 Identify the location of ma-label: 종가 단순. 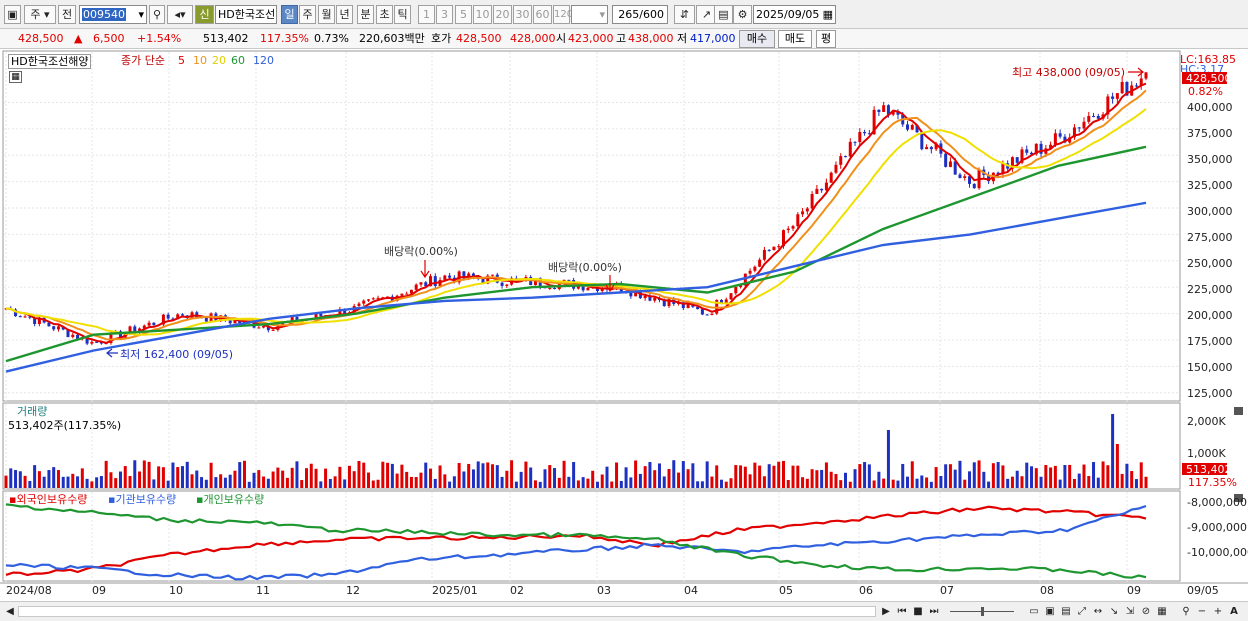
(143, 60).